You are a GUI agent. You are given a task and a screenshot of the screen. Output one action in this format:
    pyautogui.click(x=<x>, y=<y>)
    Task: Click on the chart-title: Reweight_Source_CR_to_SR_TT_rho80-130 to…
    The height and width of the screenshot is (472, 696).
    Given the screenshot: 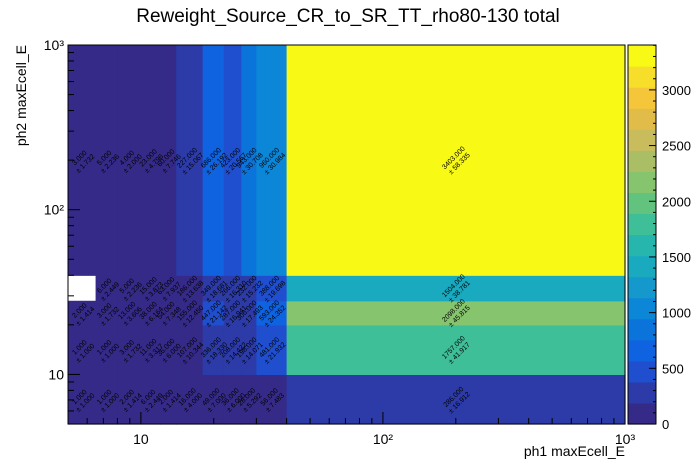 What is the action you would take?
    pyautogui.click(x=348, y=16)
    